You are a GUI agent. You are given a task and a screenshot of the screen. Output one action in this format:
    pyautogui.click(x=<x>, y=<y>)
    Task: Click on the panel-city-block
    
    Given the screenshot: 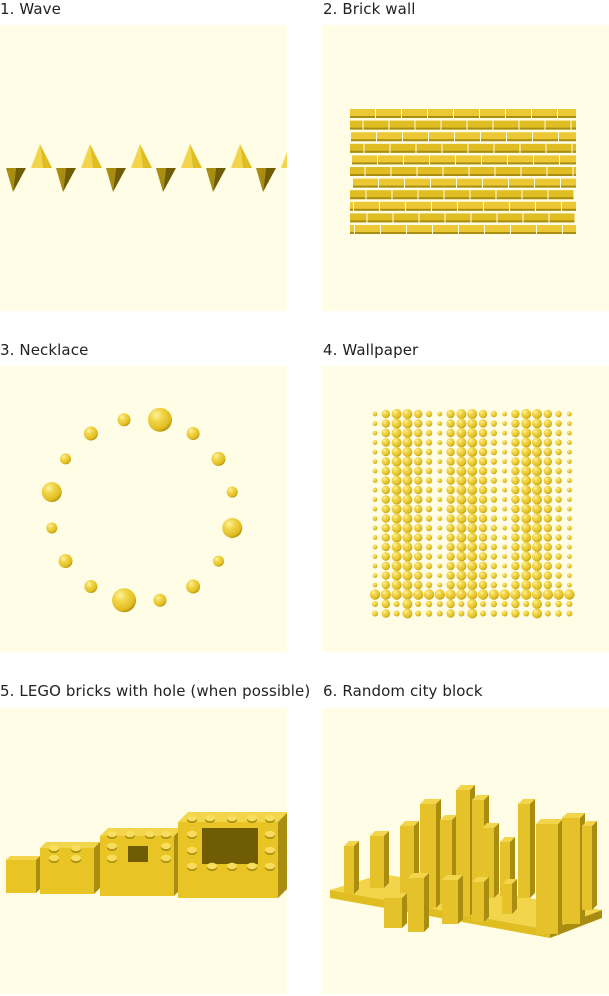 What is the action you would take?
    pyautogui.click(x=465, y=851)
    